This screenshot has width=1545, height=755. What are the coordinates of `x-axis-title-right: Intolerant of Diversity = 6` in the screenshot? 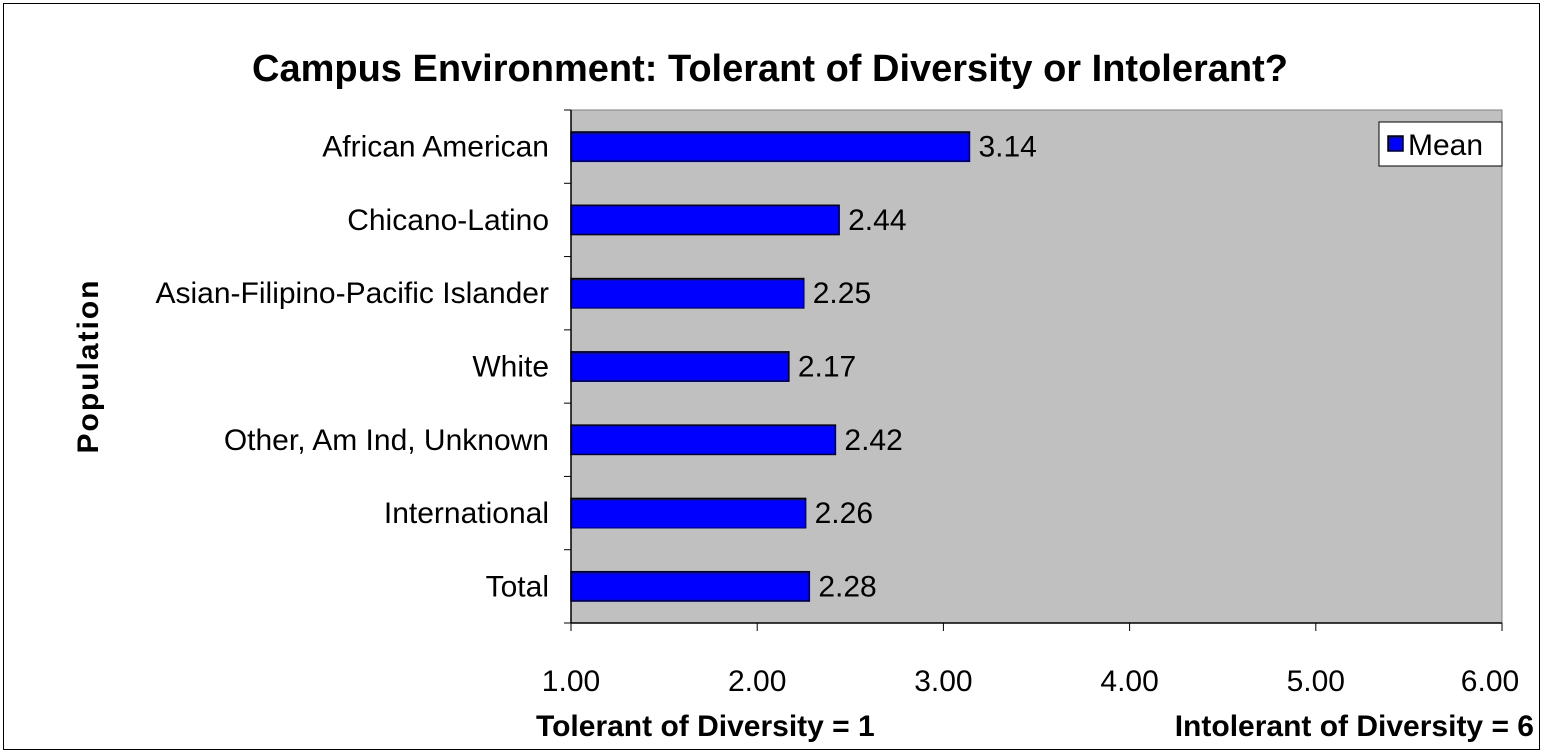 It's located at (1354, 726).